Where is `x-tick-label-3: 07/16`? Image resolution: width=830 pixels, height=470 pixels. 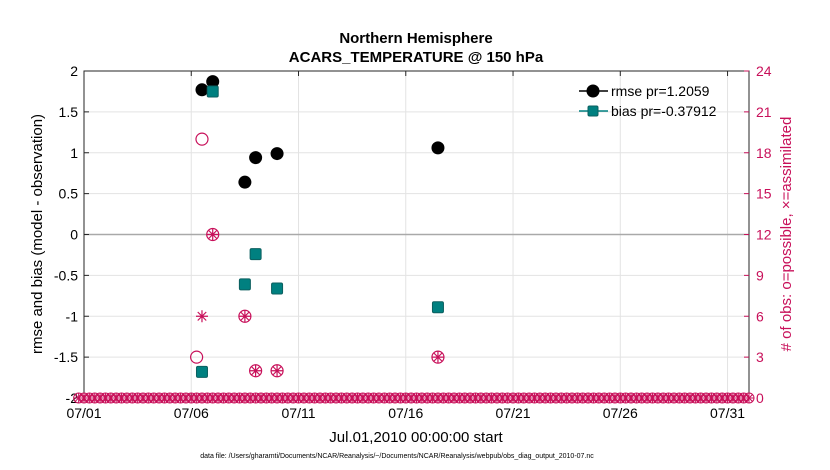 x-tick-label-3: 07/16 is located at coordinates (405, 413).